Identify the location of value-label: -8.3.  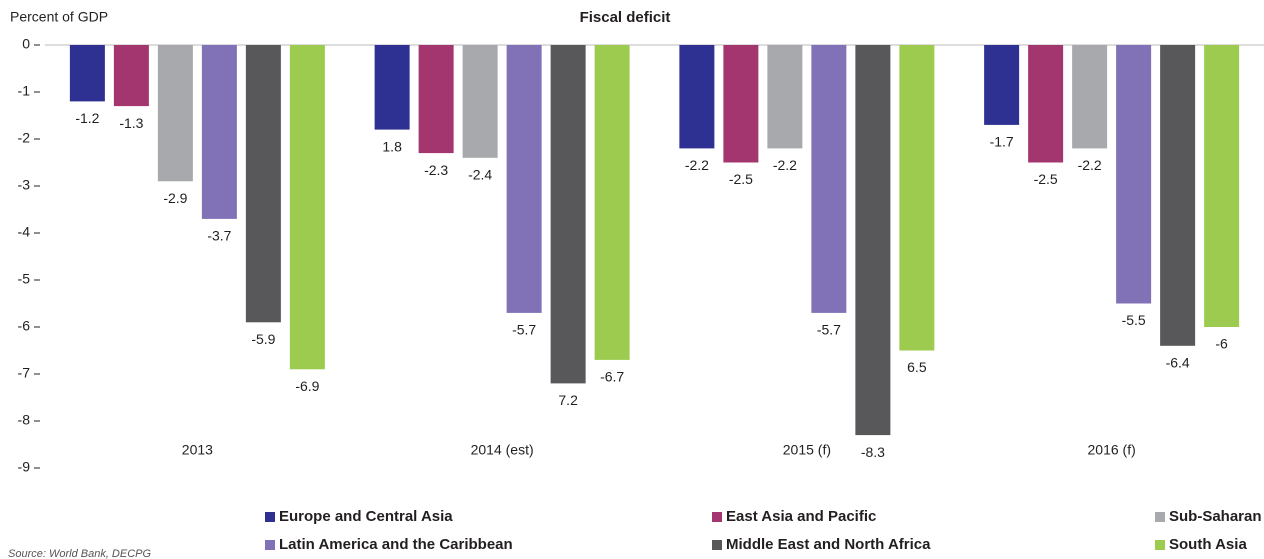
(873, 452).